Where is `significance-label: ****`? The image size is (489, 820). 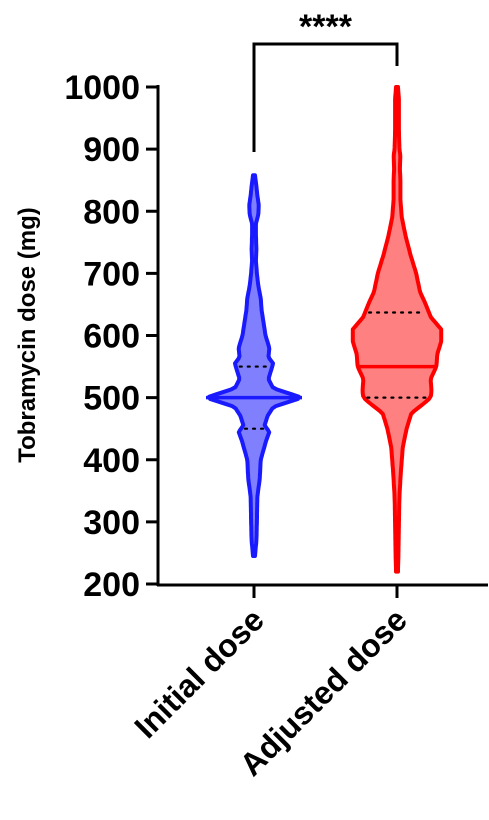
significance-label: **** is located at coordinates (326, 27).